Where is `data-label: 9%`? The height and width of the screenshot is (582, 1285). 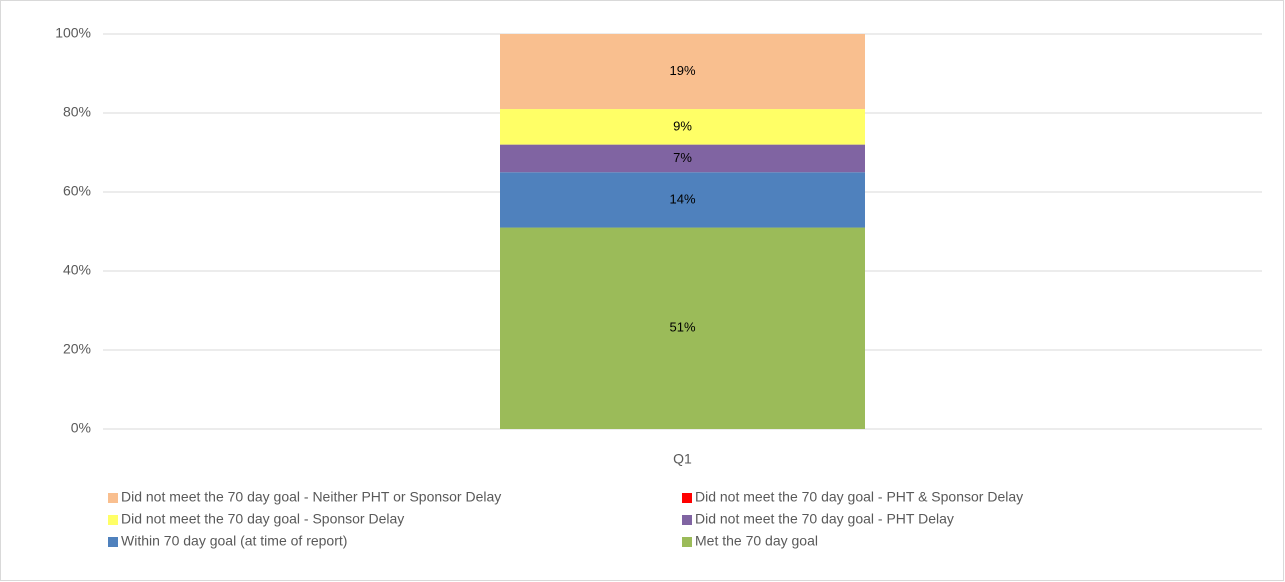
data-label: 9% is located at coordinates (682, 125).